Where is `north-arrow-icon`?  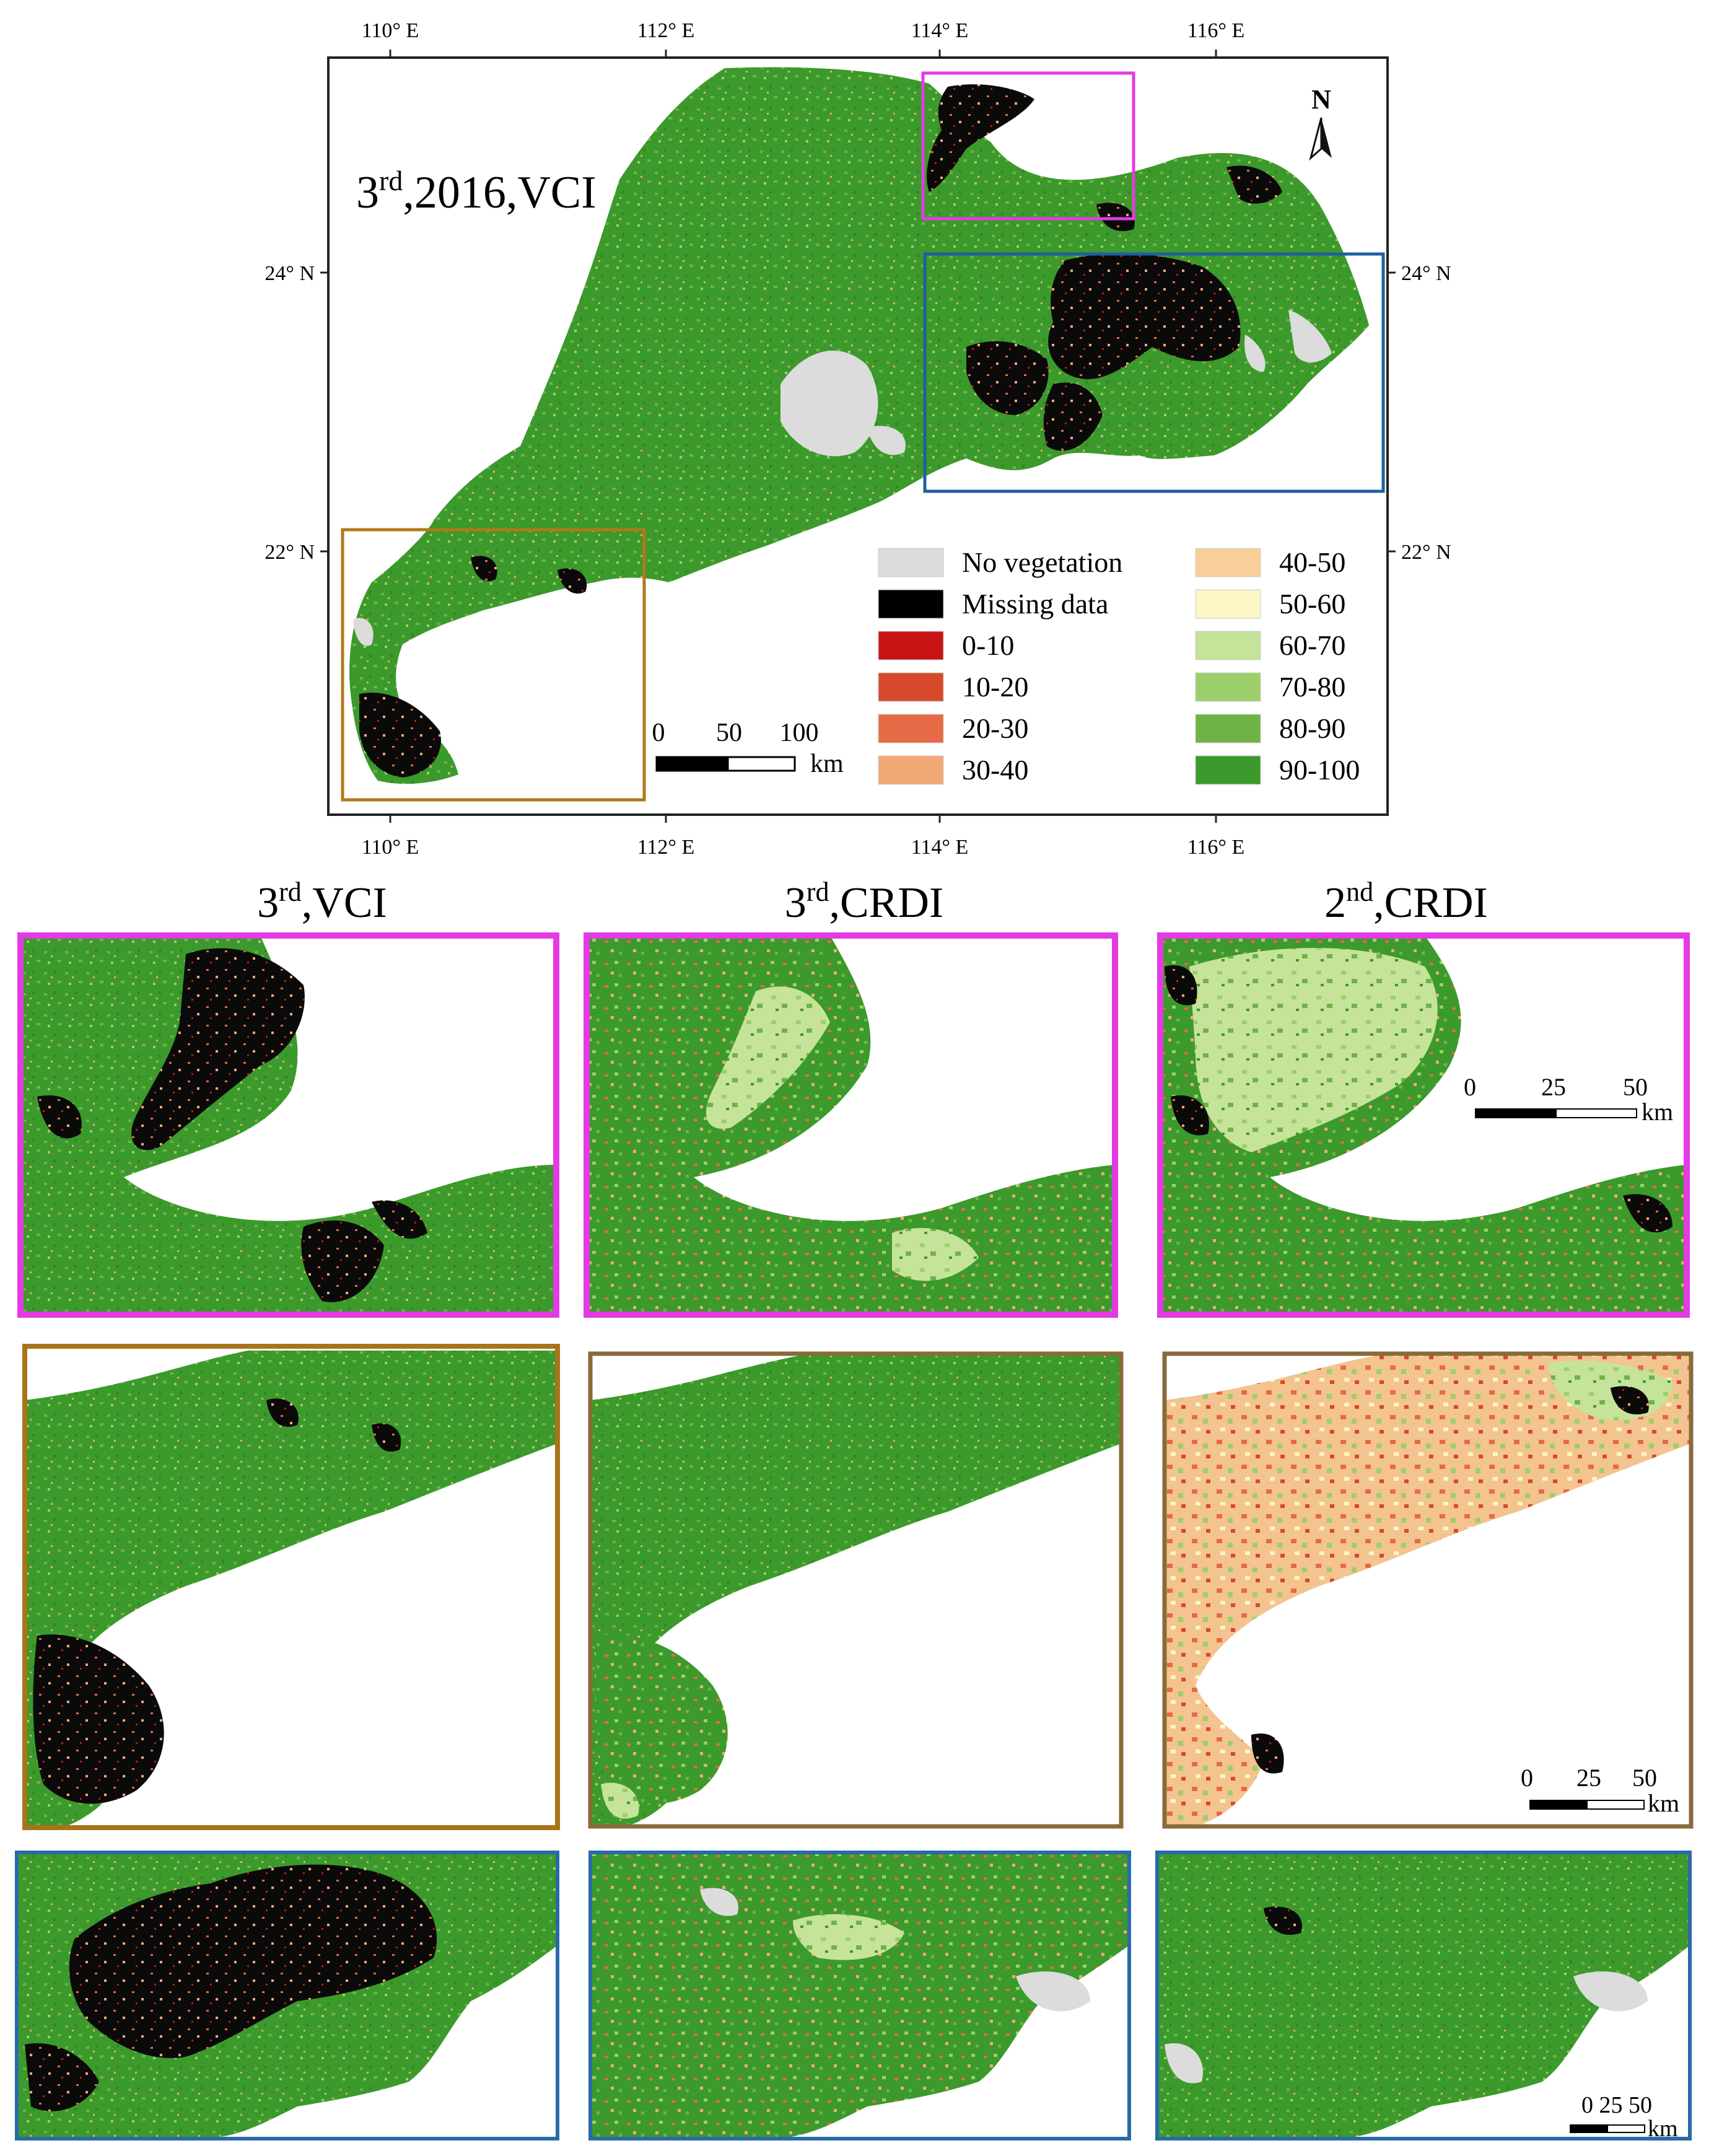 north-arrow-icon is located at coordinates (1326, 138).